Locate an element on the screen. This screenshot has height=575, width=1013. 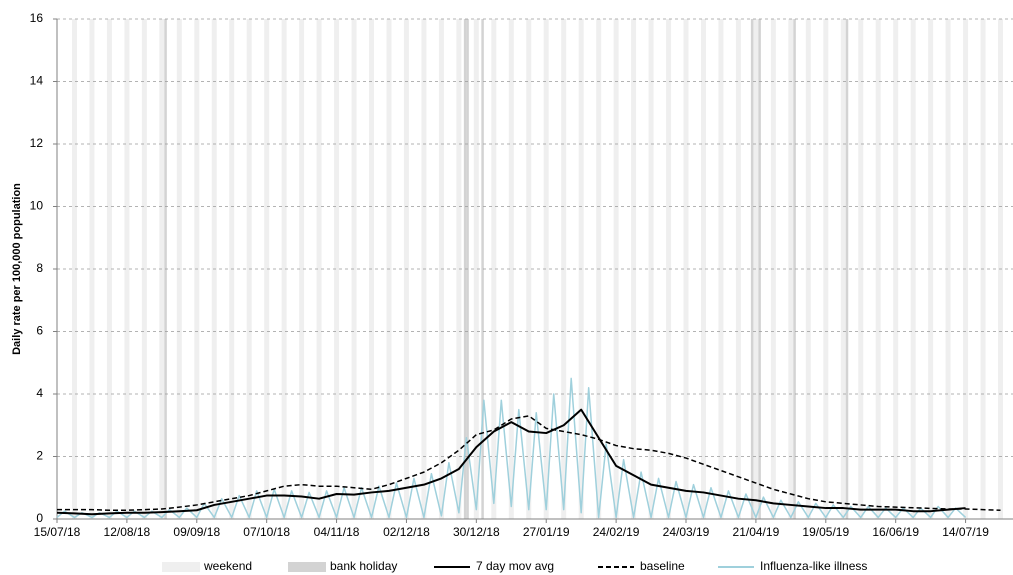
x-tick-label: 21/04/19 is located at coordinates (756, 532).